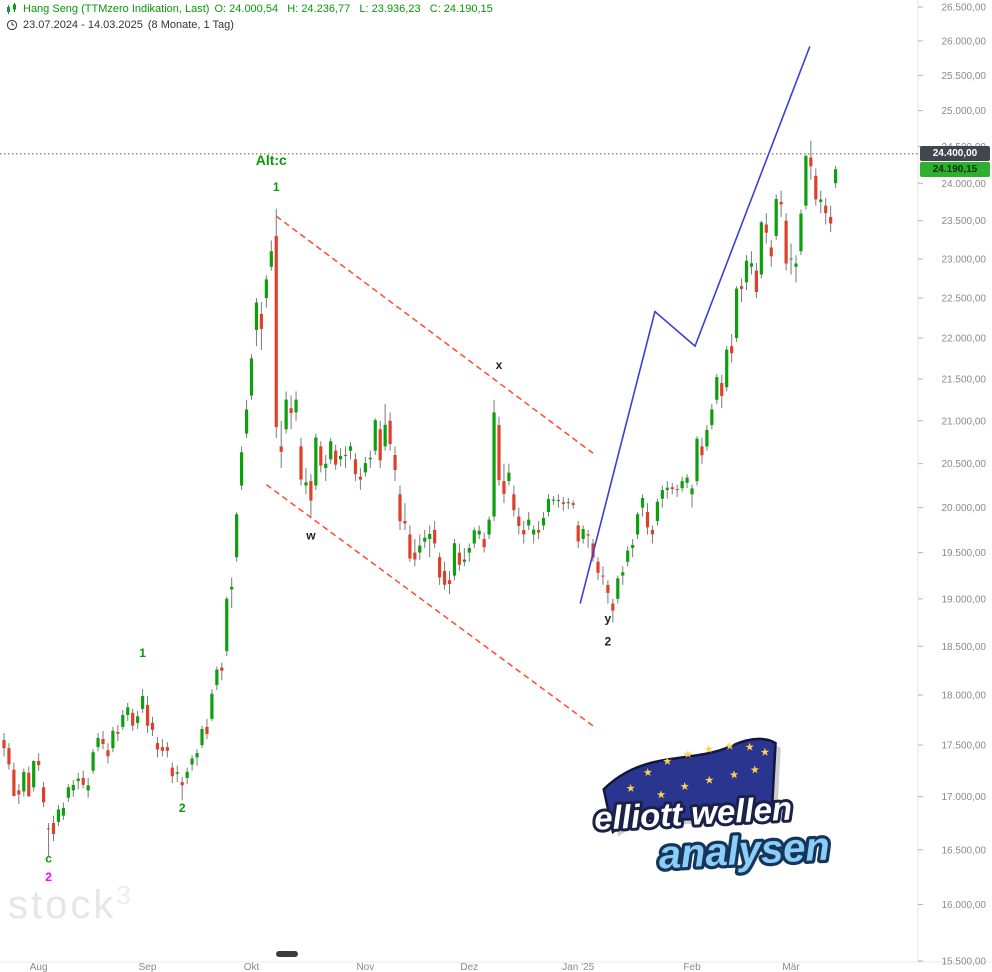 Image resolution: width=992 pixels, height=972 pixels. I want to click on month-label: Sep, so click(148, 967).